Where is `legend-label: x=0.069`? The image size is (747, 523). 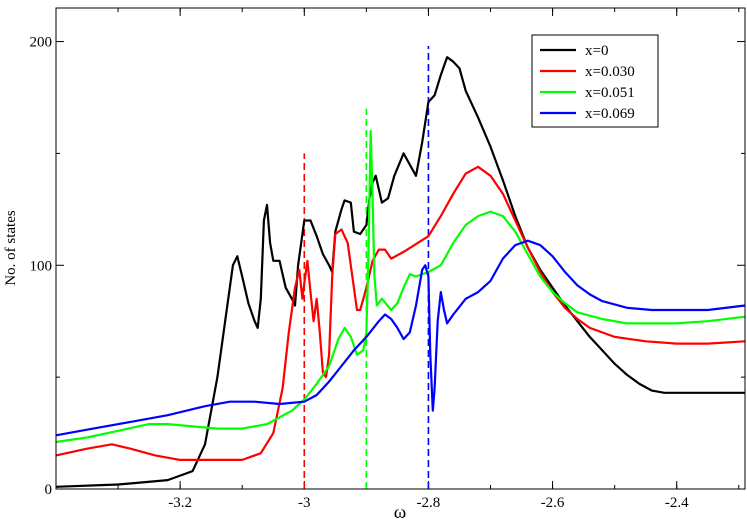 legend-label: x=0.069 is located at coordinates (610, 114).